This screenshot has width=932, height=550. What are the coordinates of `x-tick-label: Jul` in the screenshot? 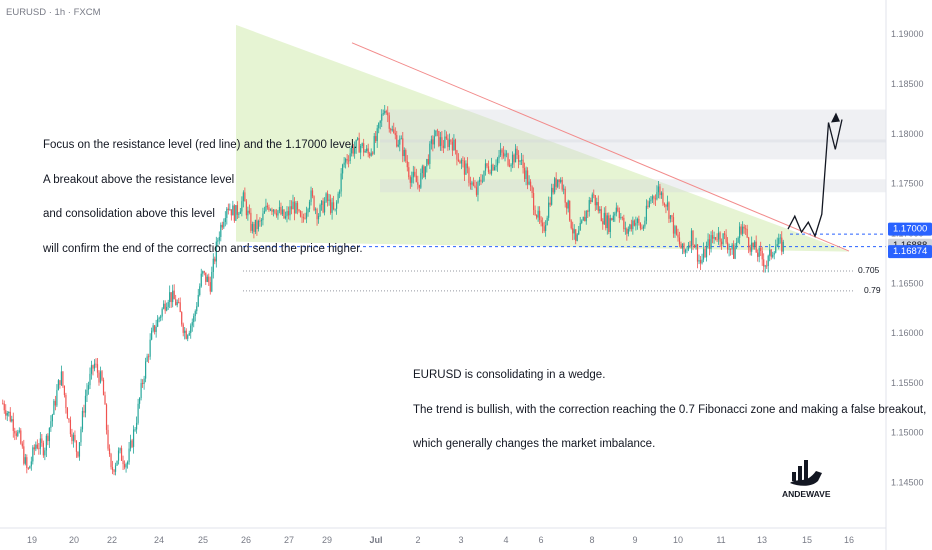 It's located at (375, 540).